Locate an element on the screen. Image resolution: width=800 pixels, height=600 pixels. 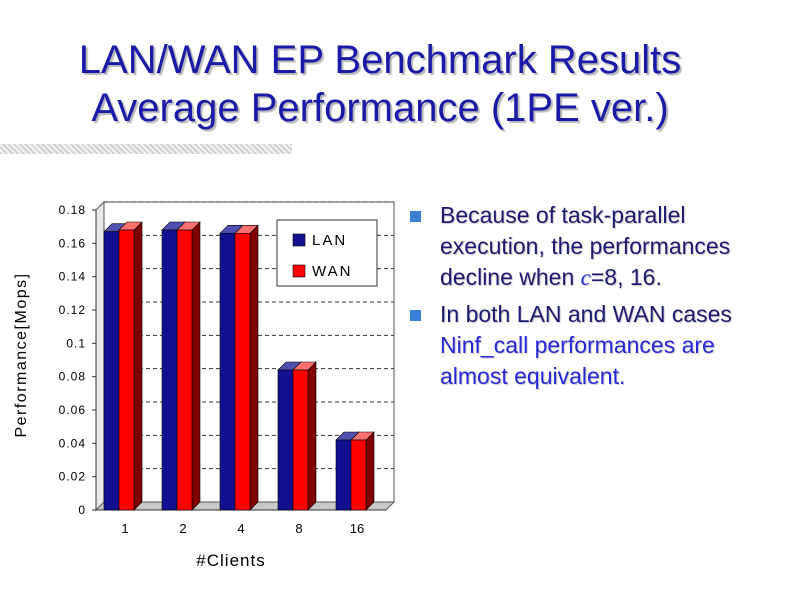
y-tick-label: 0.08 is located at coordinates (72, 377).